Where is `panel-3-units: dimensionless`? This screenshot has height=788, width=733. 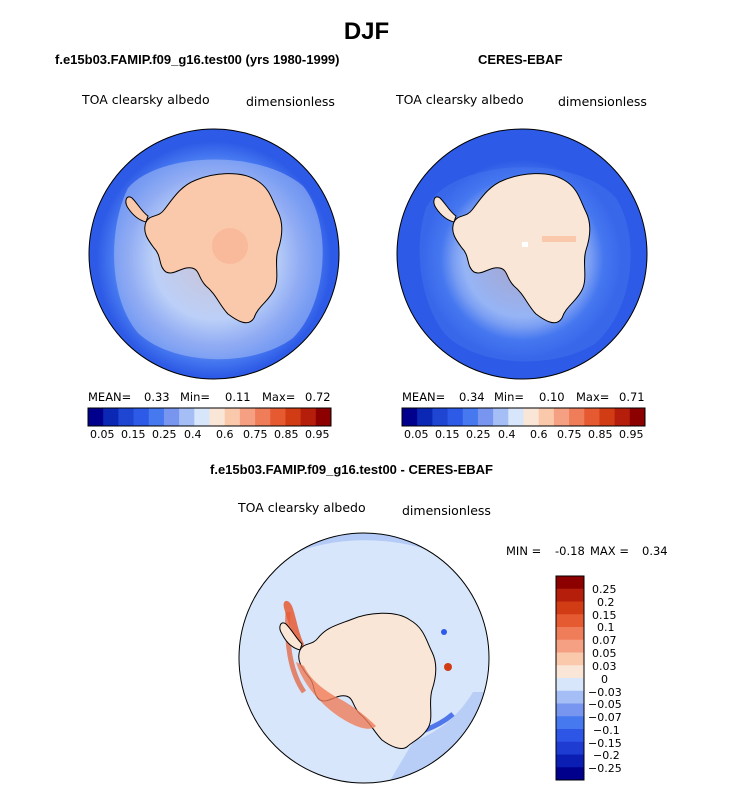
panel-3-units: dimensionless is located at coordinates (446, 510).